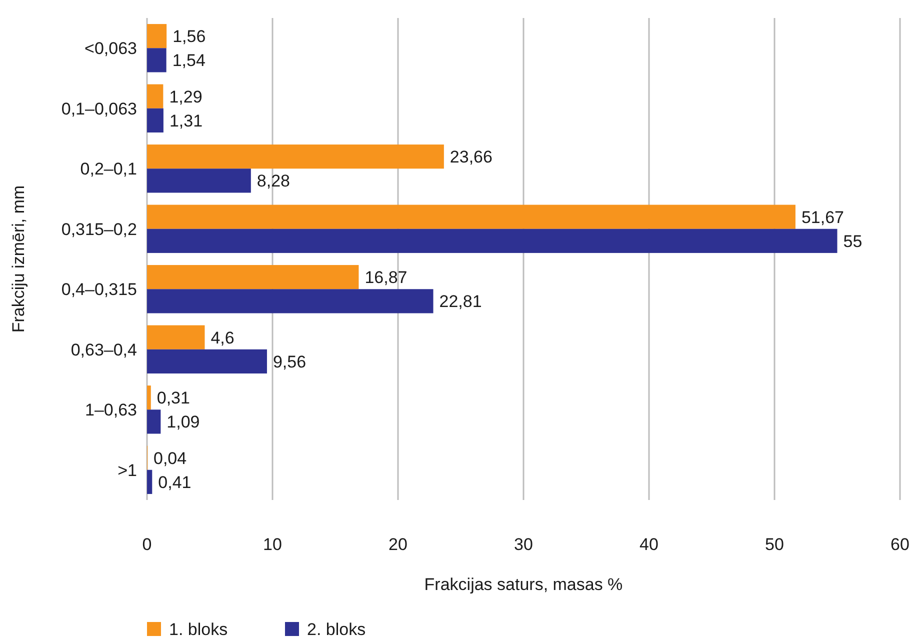 This screenshot has height=638, width=913. What do you see at coordinates (110, 48) in the screenshot?
I see `y-tick-label: <0,063` at bounding box center [110, 48].